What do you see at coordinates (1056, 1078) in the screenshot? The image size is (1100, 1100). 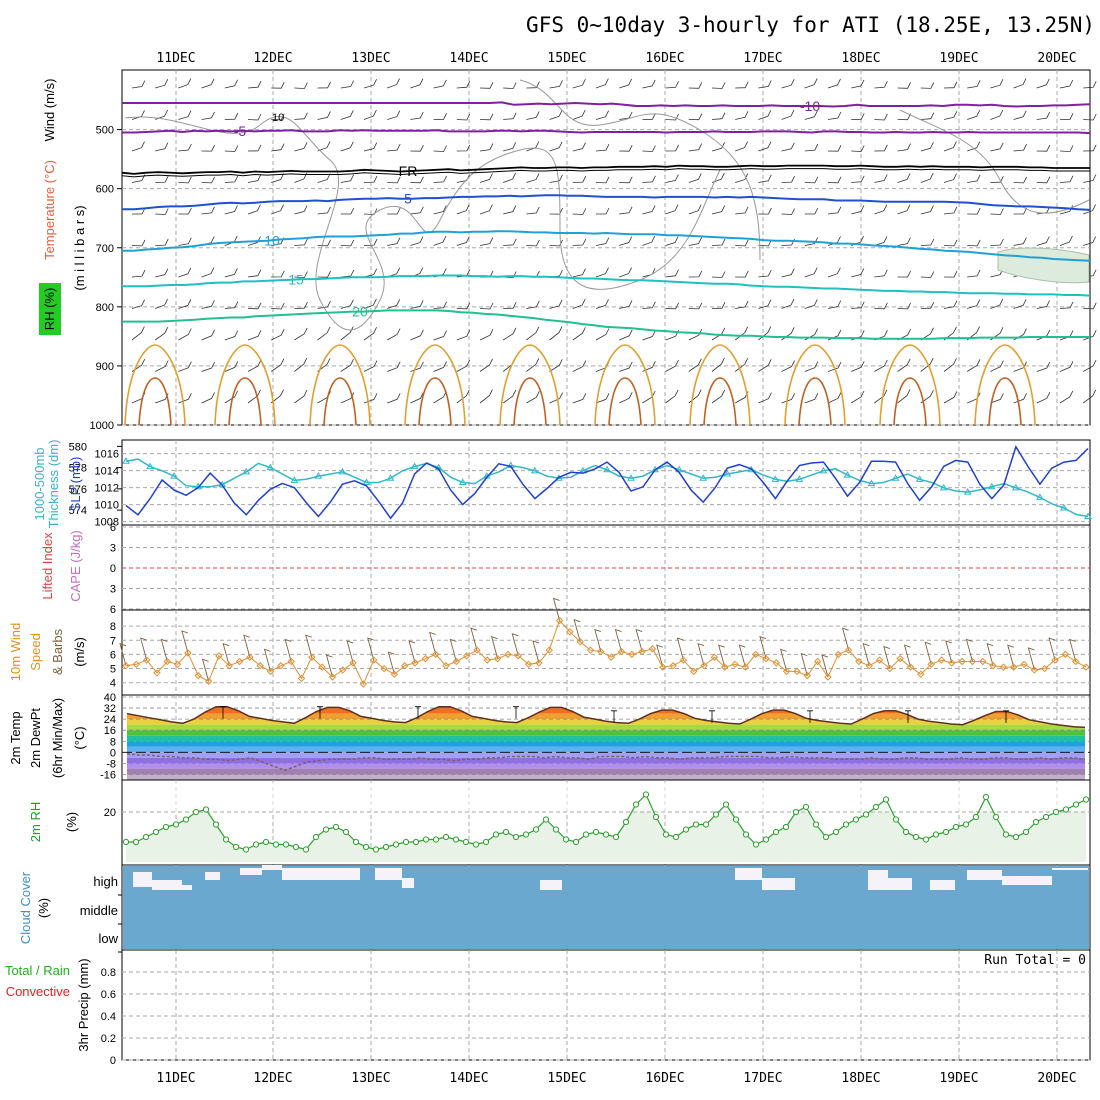 I see `date-label-bottom: 20DEC` at bounding box center [1056, 1078].